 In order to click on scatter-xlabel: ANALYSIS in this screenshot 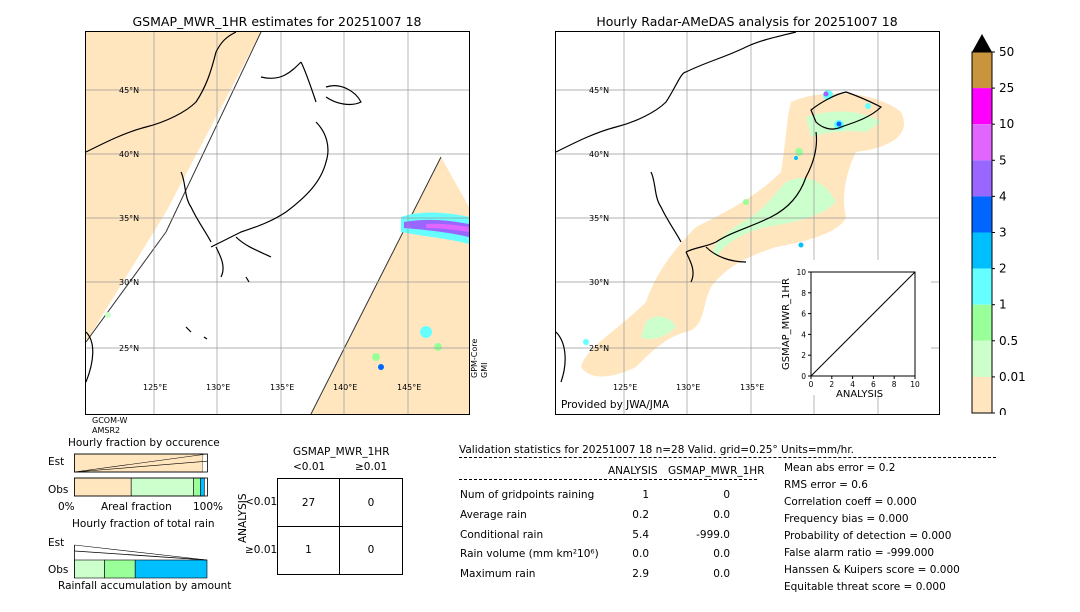, I will do `click(860, 394)`.